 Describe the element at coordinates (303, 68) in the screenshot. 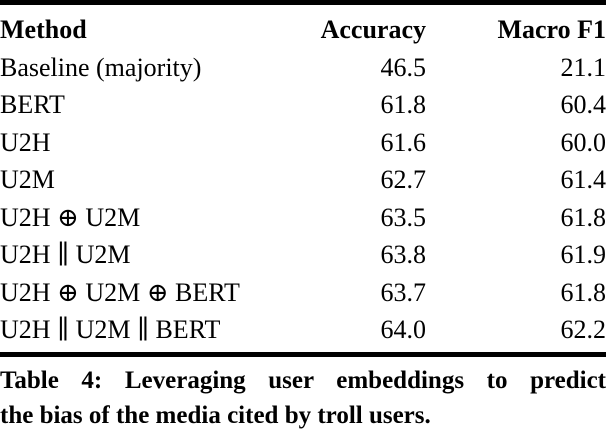

I see `table-row: Baseline (majority) 46.5 21.1` at that location.